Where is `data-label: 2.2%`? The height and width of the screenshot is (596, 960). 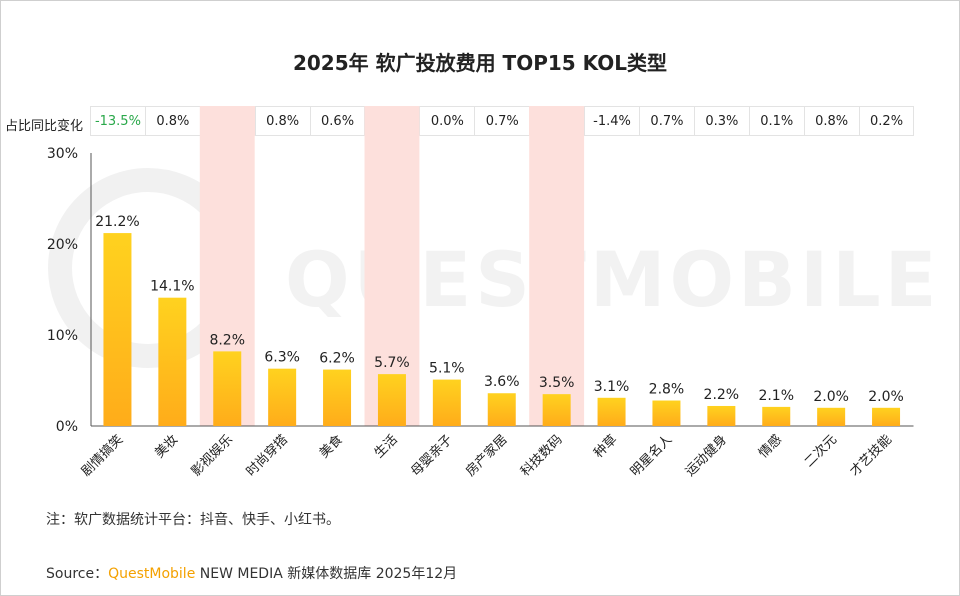
data-label: 2.2% is located at coordinates (722, 395).